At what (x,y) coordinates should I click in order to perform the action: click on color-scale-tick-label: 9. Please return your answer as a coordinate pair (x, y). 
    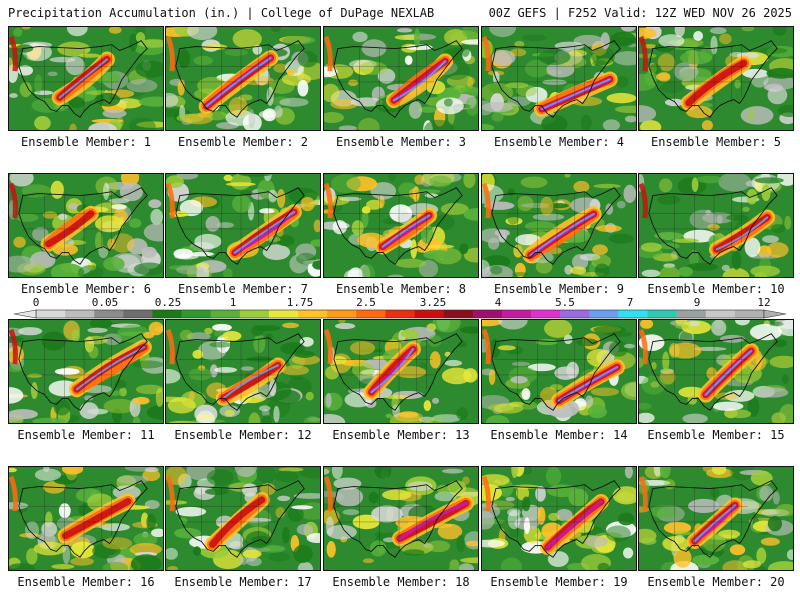
    Looking at the image, I should click on (697, 302).